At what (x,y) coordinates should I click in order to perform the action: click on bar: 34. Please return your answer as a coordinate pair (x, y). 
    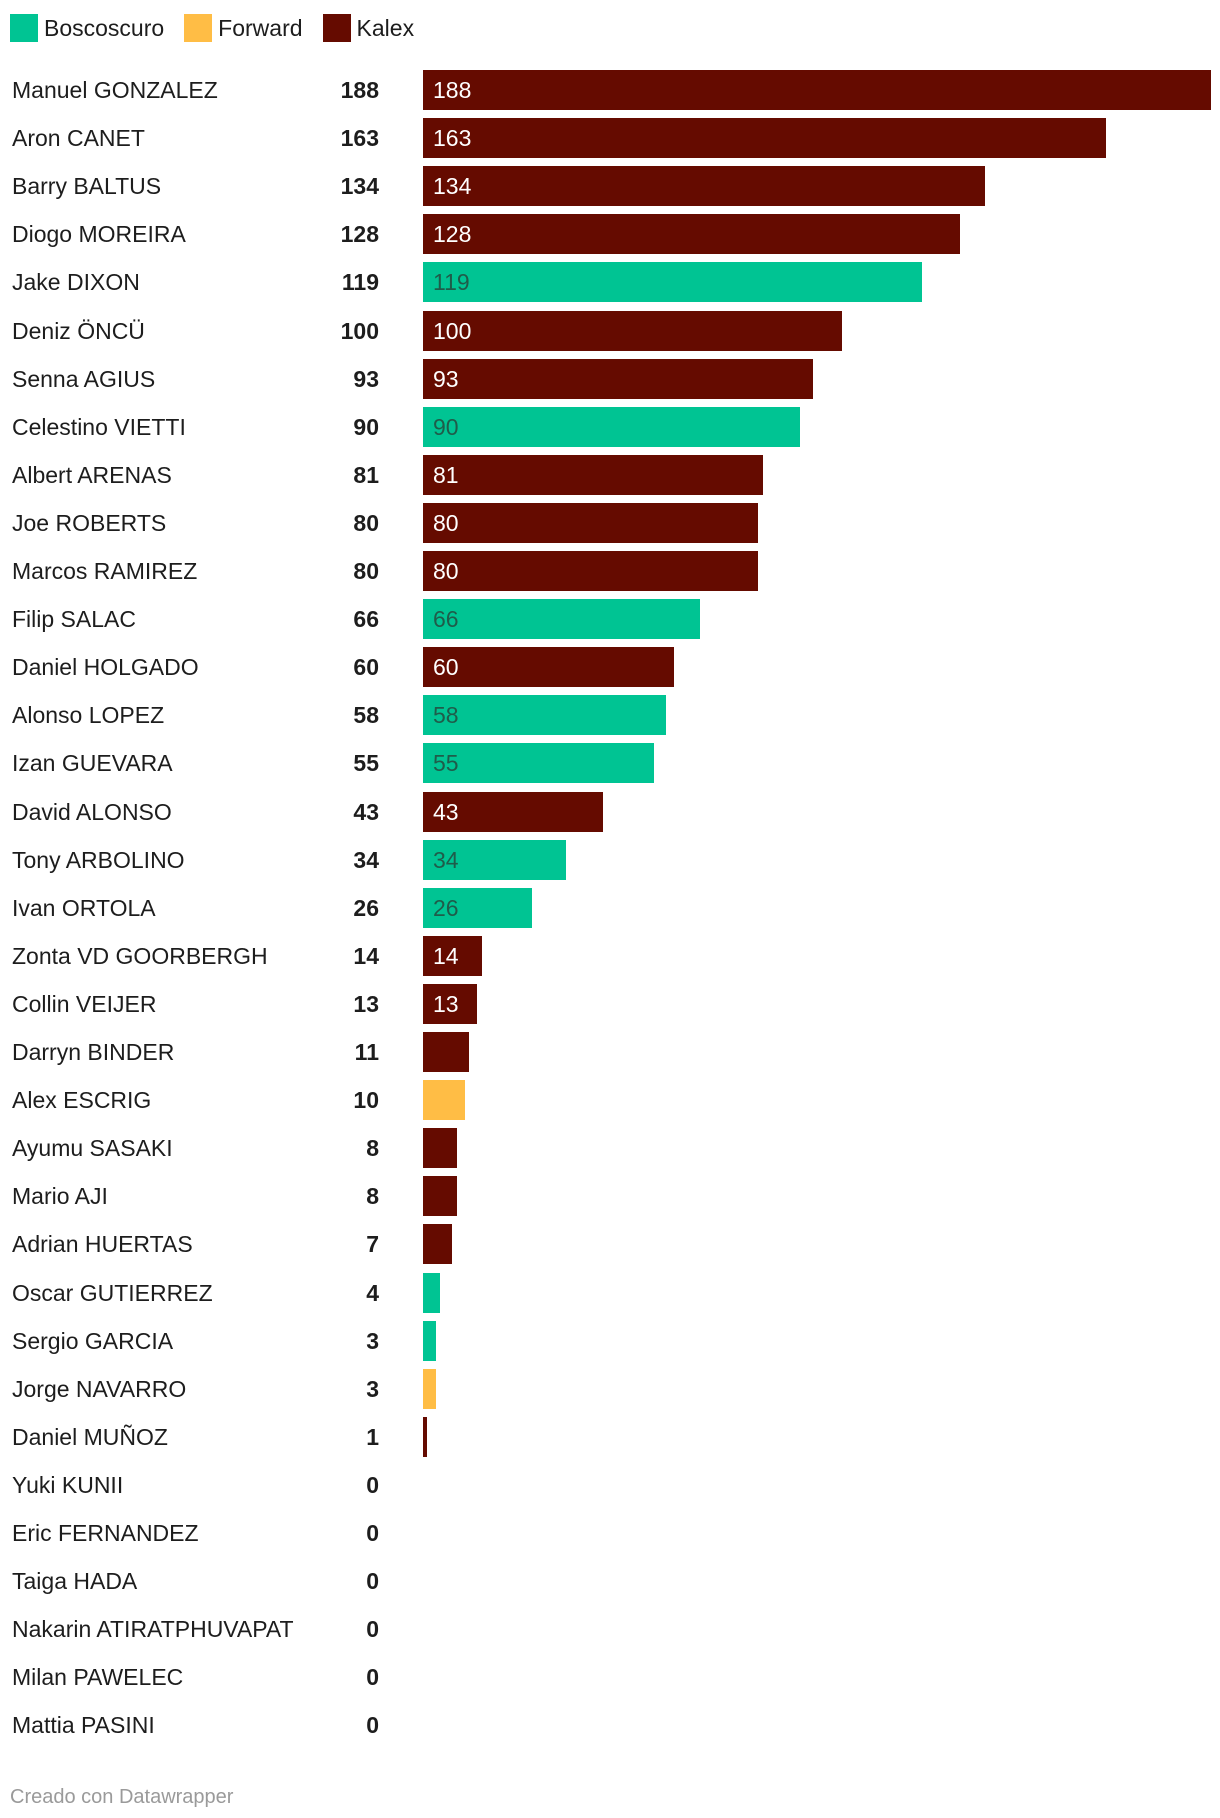
    Looking at the image, I should click on (494, 859).